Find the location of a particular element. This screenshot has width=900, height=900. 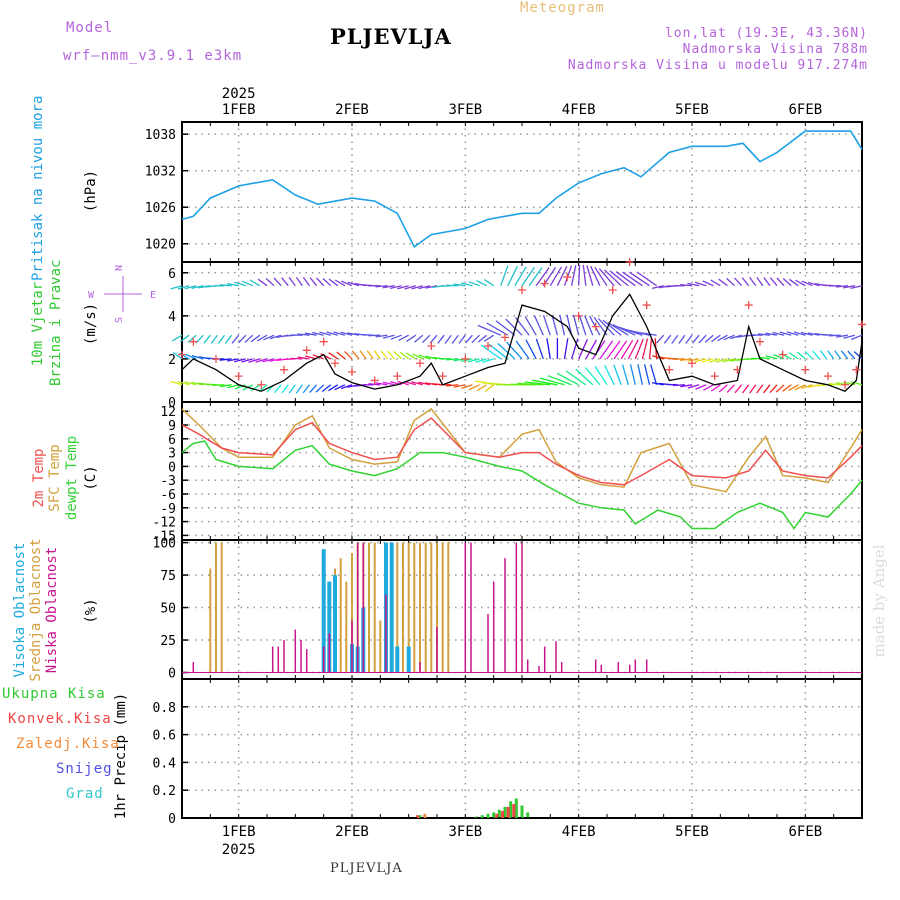

bottom-day-label: 2FEB is located at coordinates (352, 832).